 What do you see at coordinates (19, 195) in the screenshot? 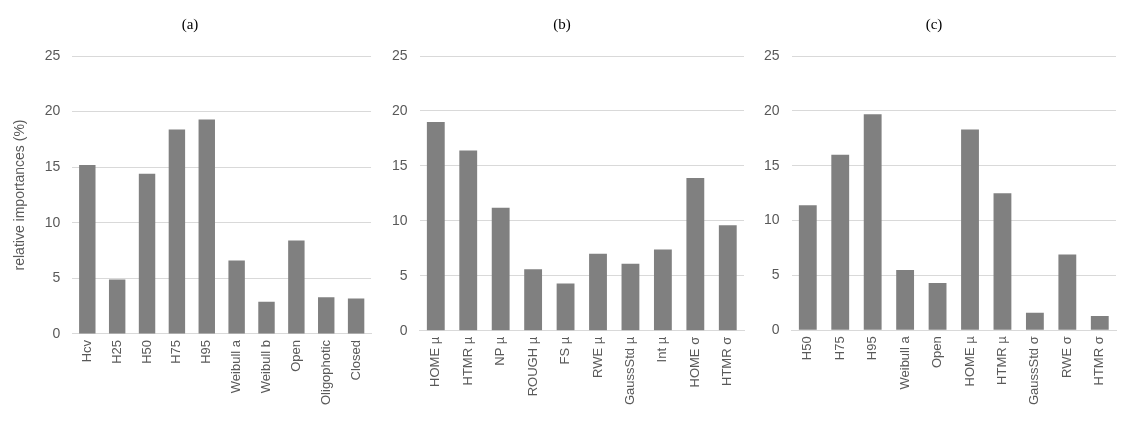
I see `y-axis-title: relative importances (%)` at bounding box center [19, 195].